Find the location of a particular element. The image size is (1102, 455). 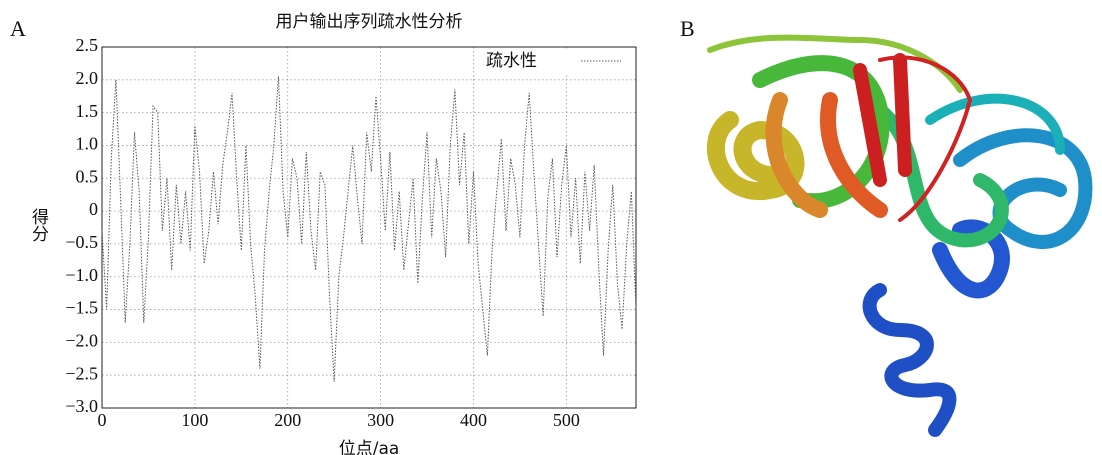

legend-label: 疏水性 is located at coordinates (511, 61).